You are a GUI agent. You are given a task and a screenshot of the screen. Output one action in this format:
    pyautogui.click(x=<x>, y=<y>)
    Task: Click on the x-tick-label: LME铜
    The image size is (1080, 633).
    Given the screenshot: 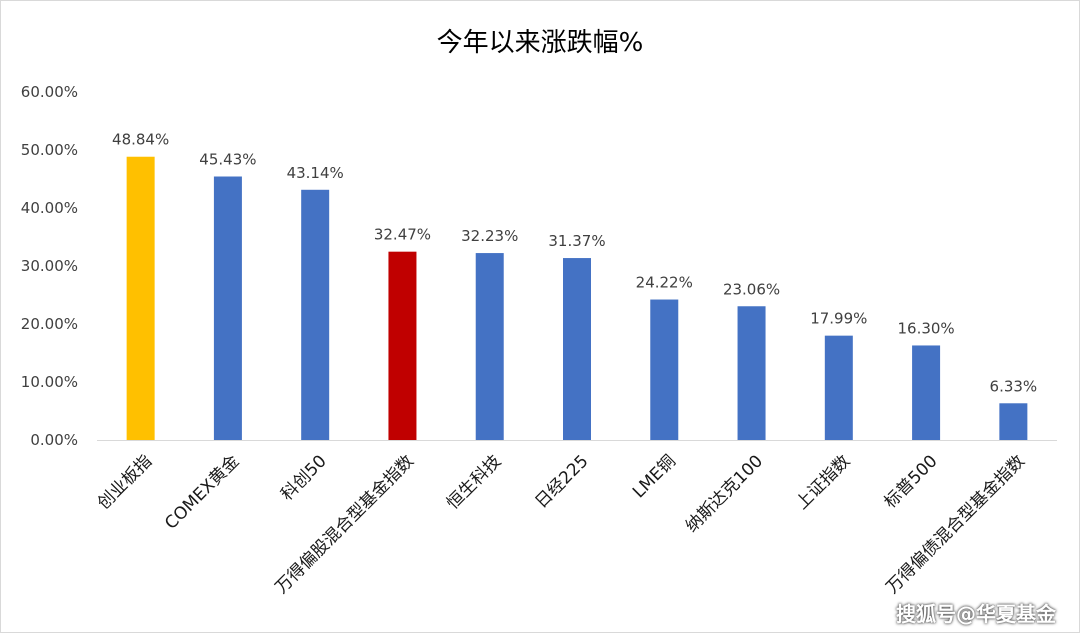 What is the action you would take?
    pyautogui.click(x=654, y=476)
    